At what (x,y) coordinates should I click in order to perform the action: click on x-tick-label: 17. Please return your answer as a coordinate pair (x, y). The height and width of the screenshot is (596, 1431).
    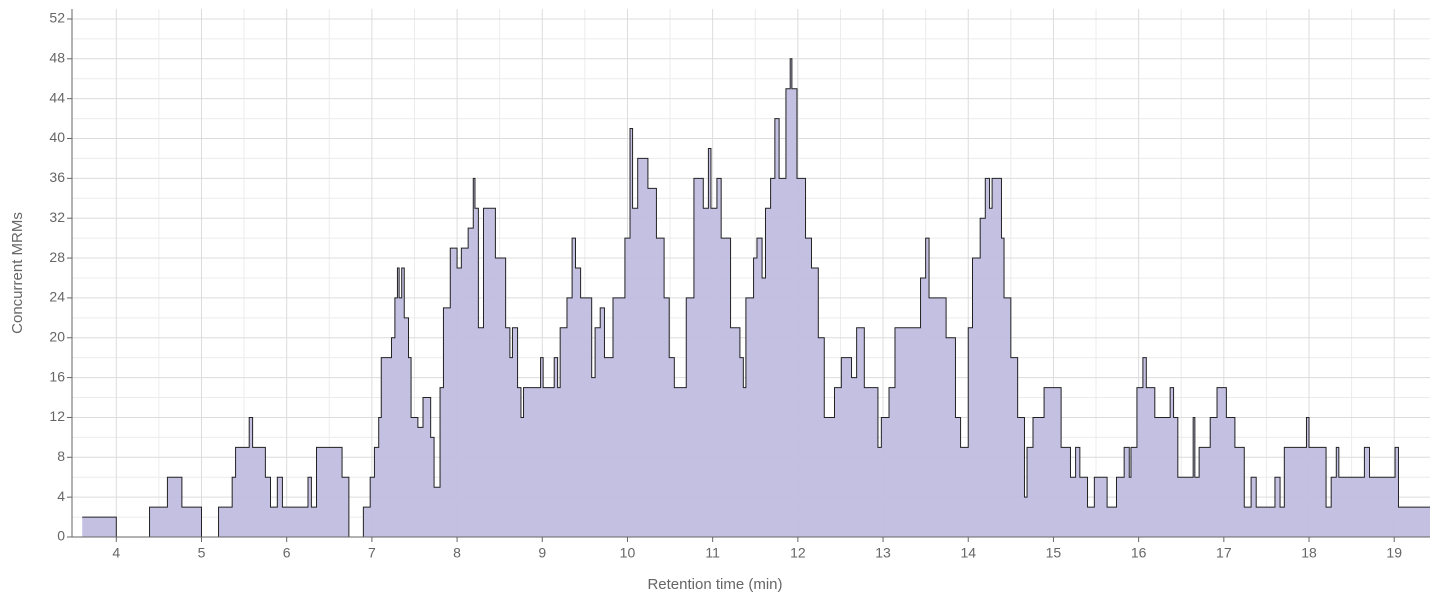
    Looking at the image, I should click on (1224, 553).